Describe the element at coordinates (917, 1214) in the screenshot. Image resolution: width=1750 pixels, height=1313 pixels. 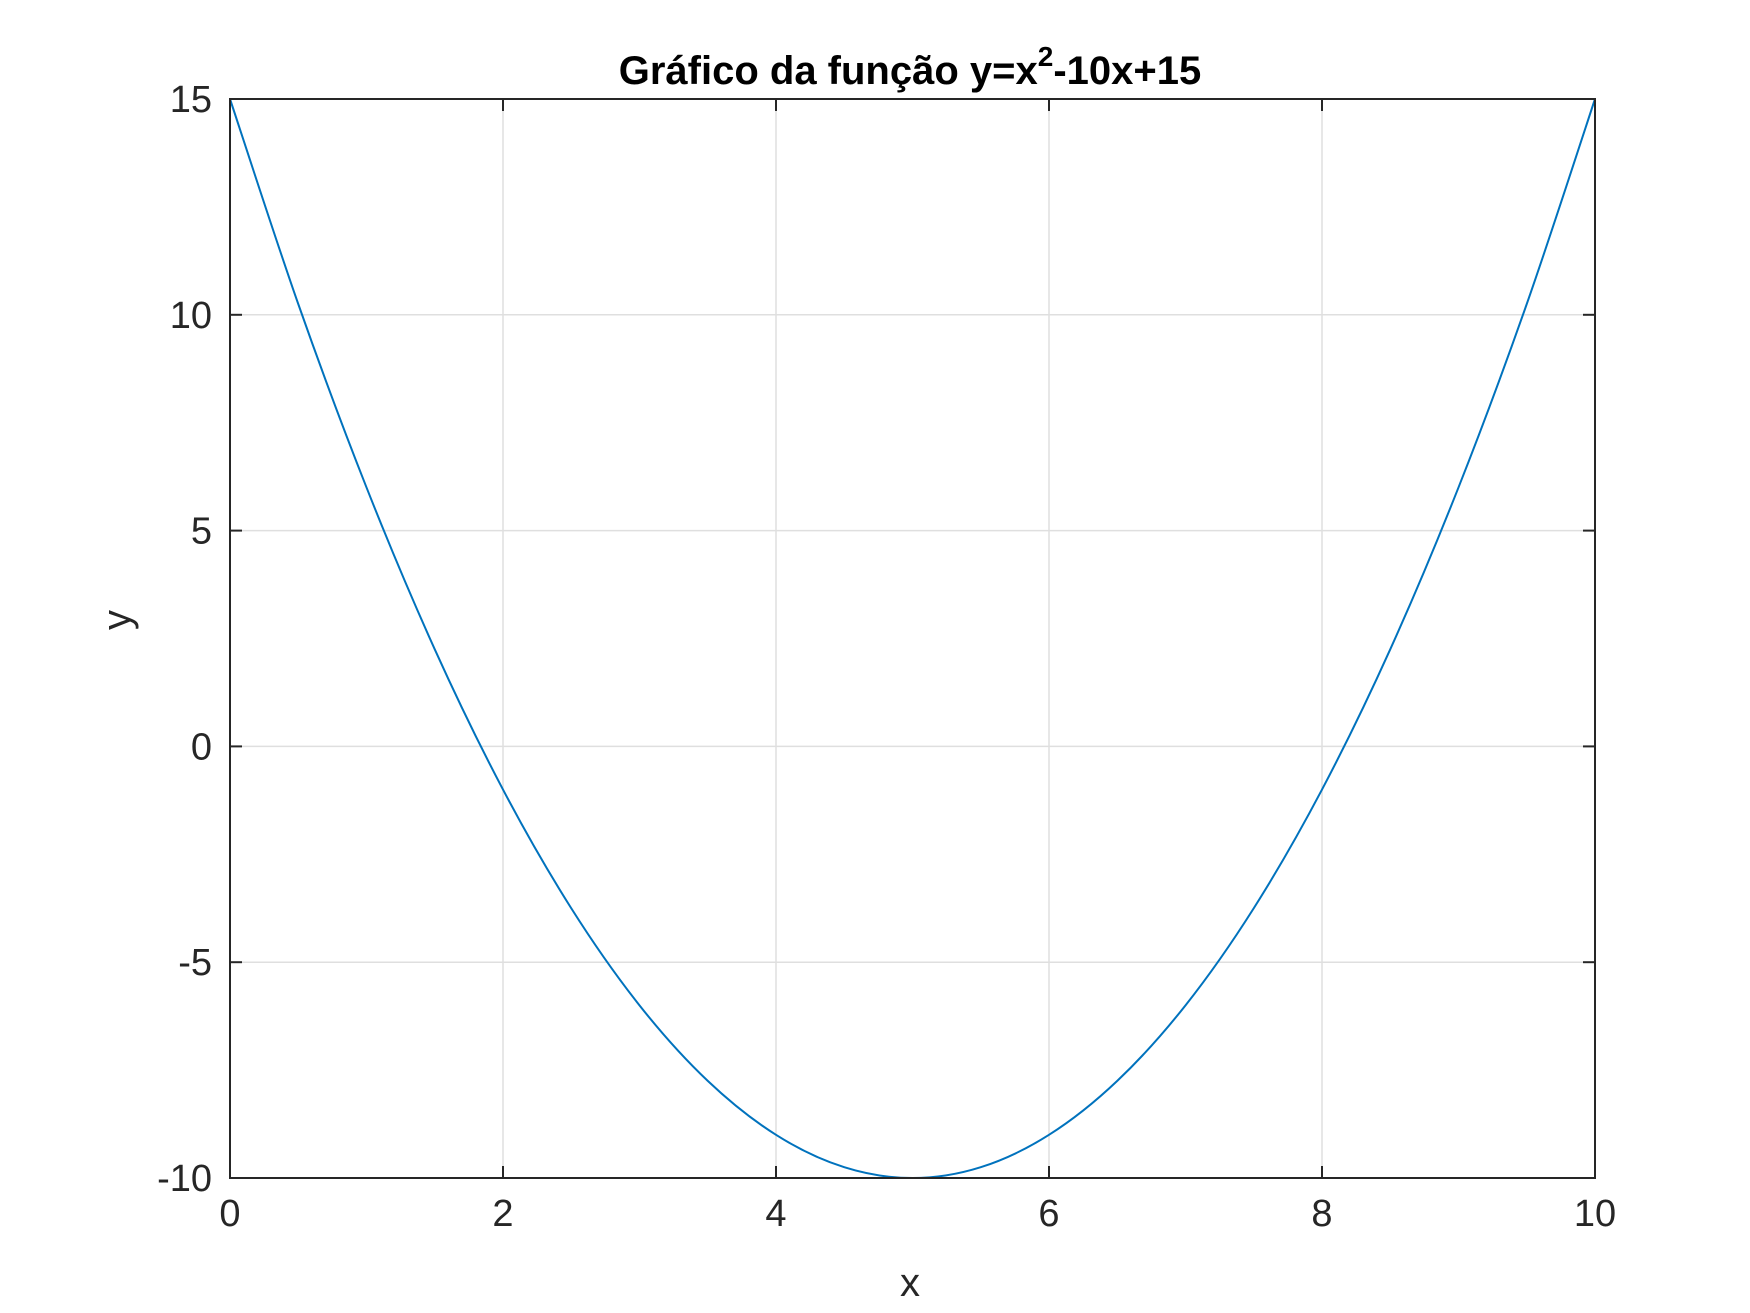
I see `x-tick-labels: 0 2 4 6 8 10` at that location.